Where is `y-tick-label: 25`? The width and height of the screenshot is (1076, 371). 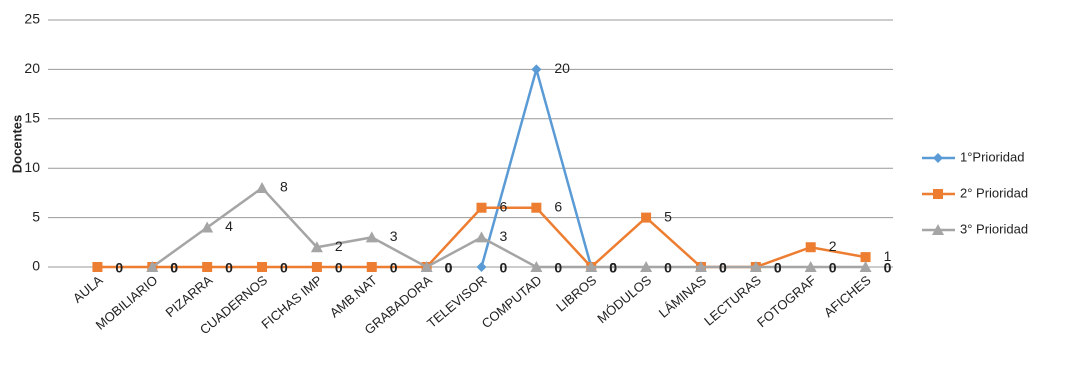
y-tick-label: 25 is located at coordinates (32, 19).